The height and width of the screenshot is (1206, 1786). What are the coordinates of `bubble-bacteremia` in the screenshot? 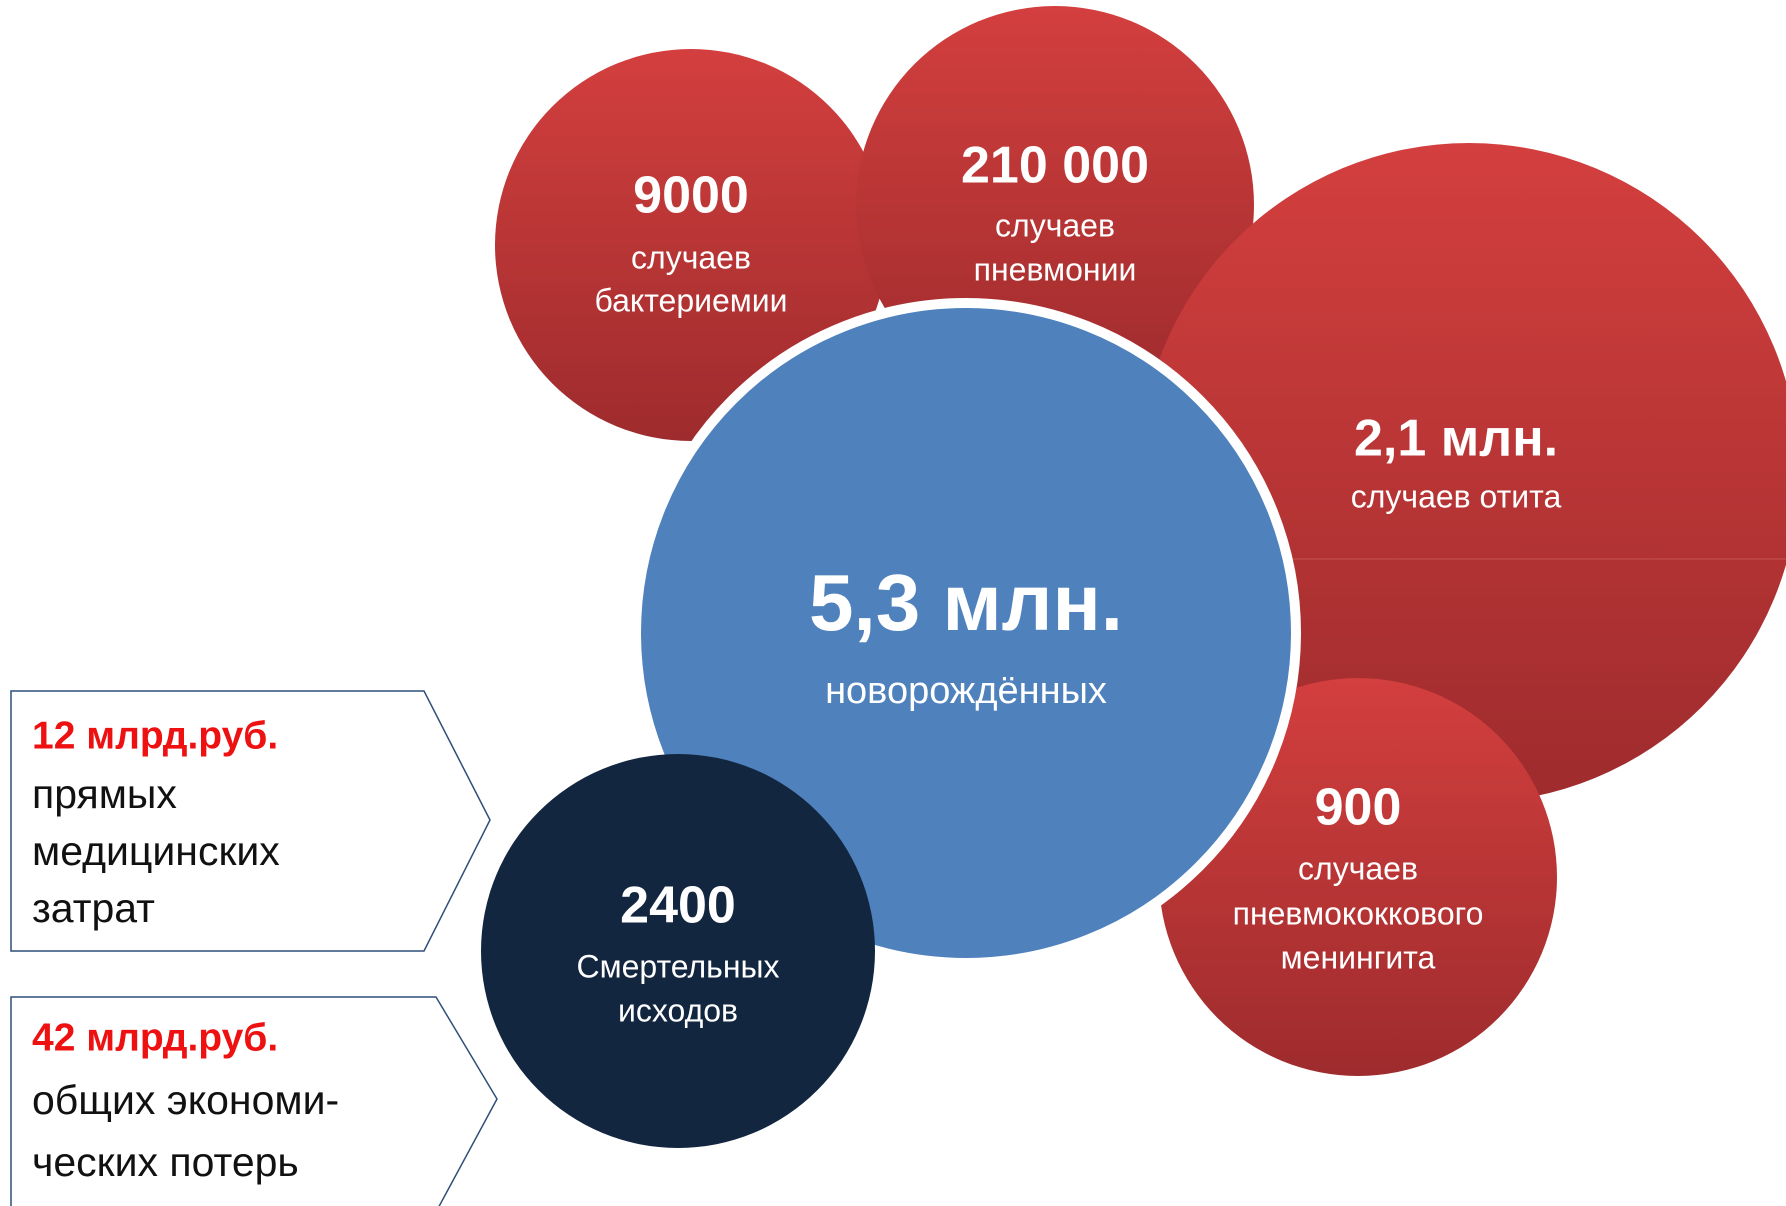 It's located at (691, 245).